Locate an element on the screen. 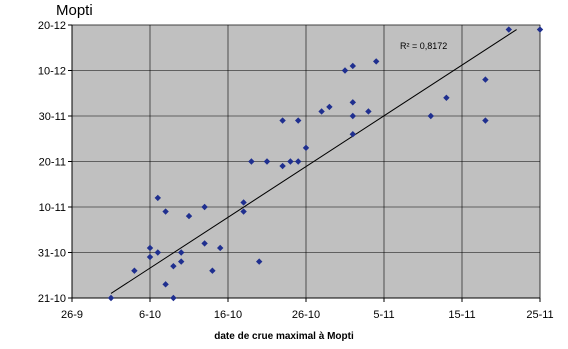 This screenshot has height=349, width=568. x-tick-label: 26-10 is located at coordinates (306, 315).